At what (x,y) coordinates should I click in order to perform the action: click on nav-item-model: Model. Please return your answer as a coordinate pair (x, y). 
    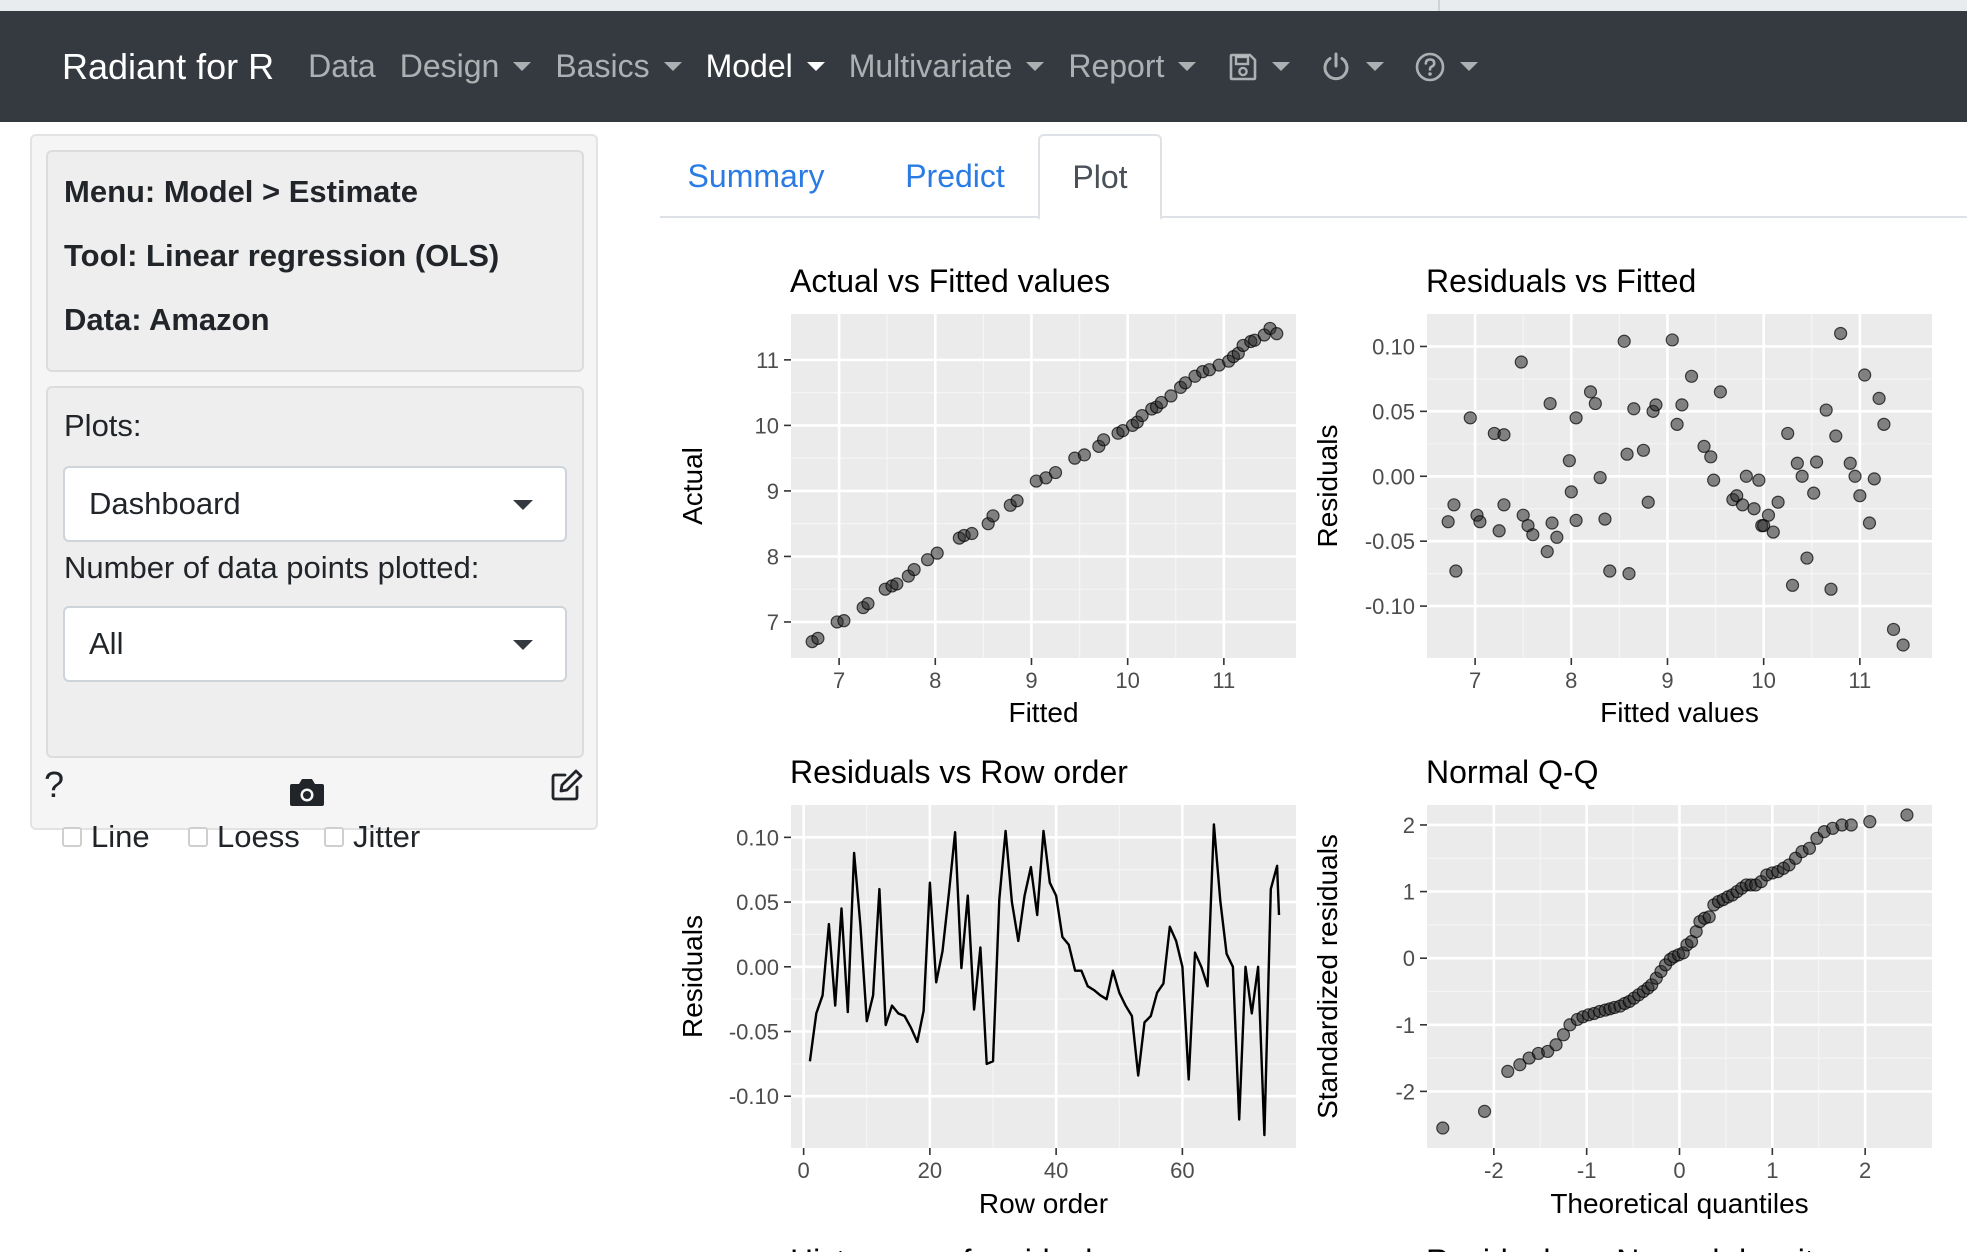
    Looking at the image, I should click on (765, 66).